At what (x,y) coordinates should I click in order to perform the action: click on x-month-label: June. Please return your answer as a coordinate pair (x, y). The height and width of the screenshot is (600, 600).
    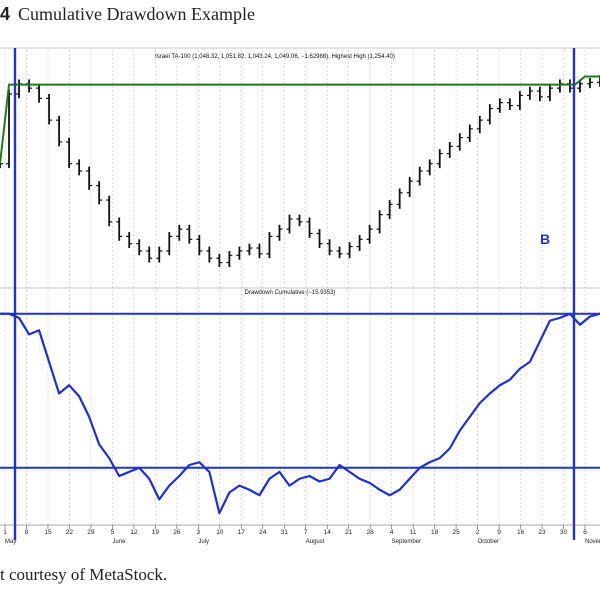
    Looking at the image, I should click on (119, 542).